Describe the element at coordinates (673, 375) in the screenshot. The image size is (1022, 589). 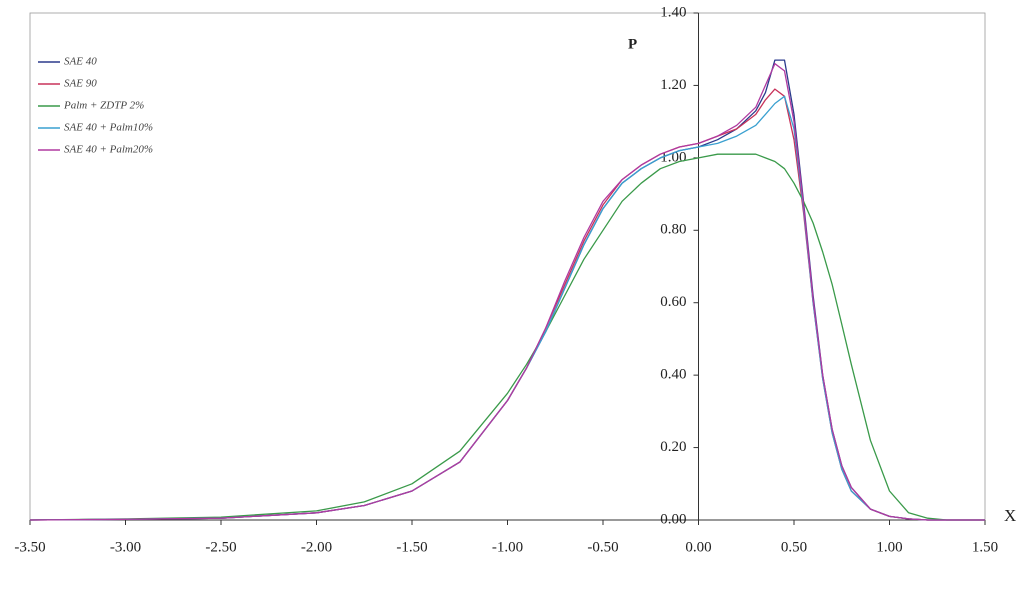
I see `y-tick-label: 0.40` at that location.